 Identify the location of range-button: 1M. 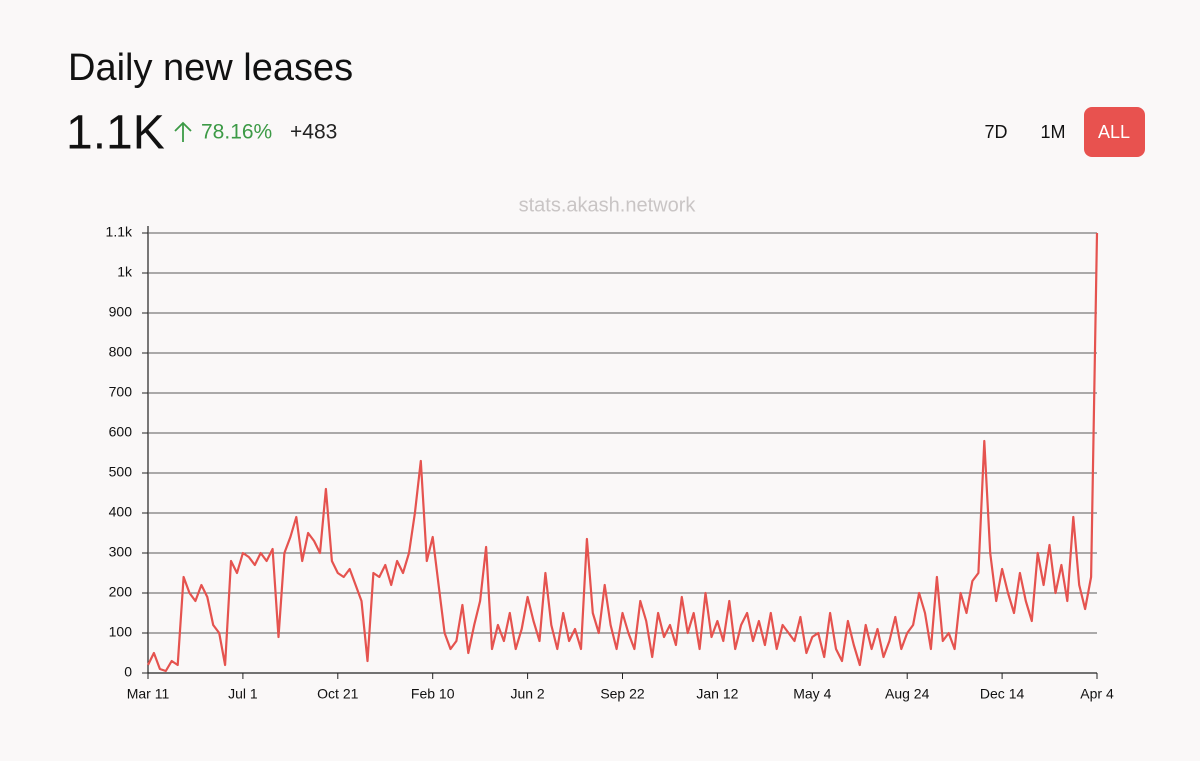
(1052, 132).